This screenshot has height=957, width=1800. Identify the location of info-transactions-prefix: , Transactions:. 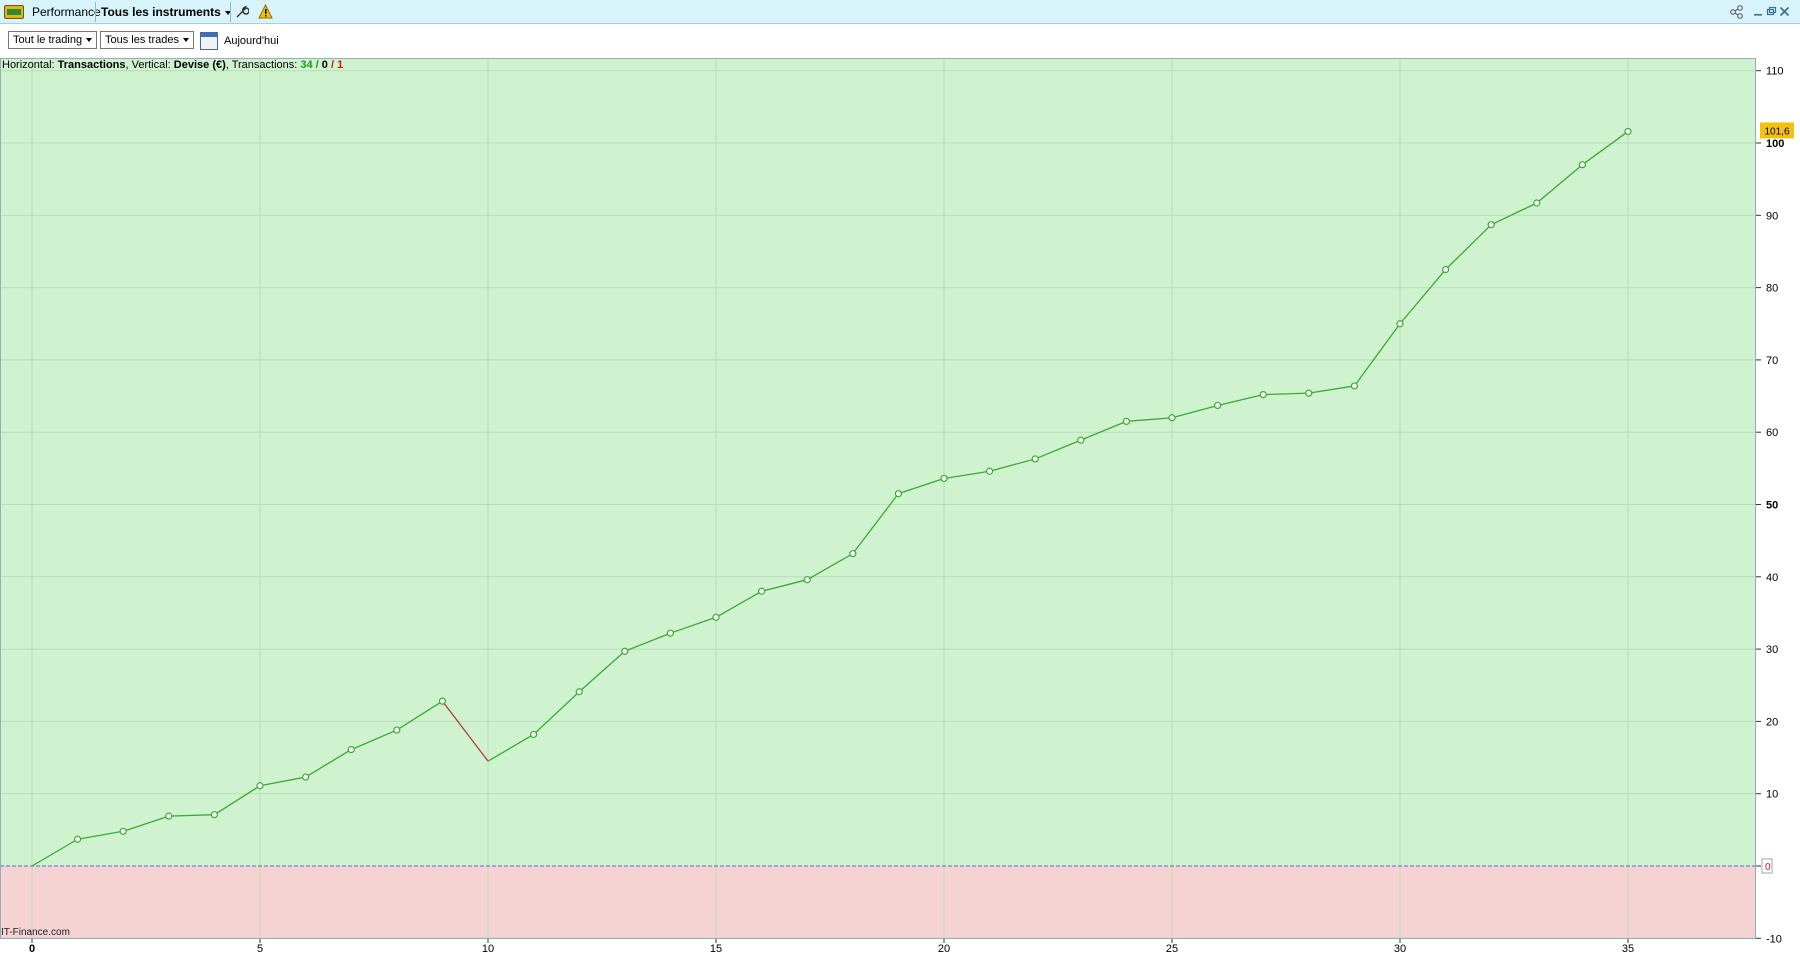
(263, 65).